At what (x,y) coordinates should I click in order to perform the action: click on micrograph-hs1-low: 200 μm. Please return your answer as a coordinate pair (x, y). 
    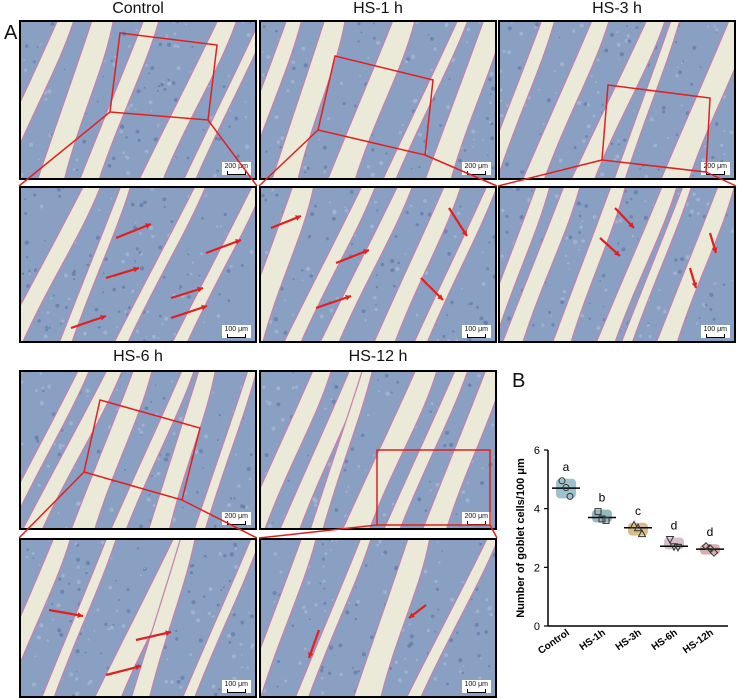
    Looking at the image, I should click on (378, 100).